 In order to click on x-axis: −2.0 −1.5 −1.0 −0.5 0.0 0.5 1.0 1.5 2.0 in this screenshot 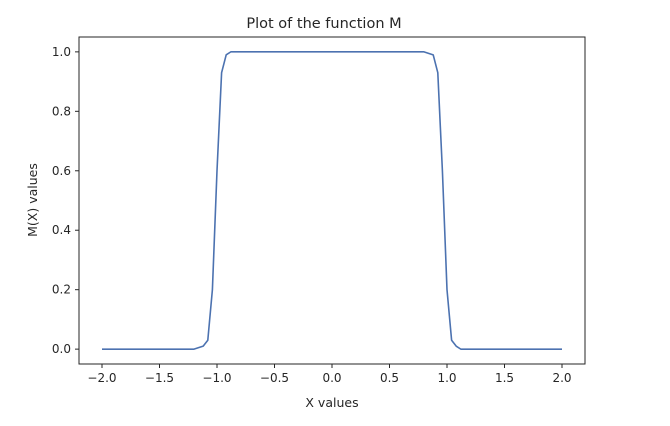, I will do `click(329, 374)`.